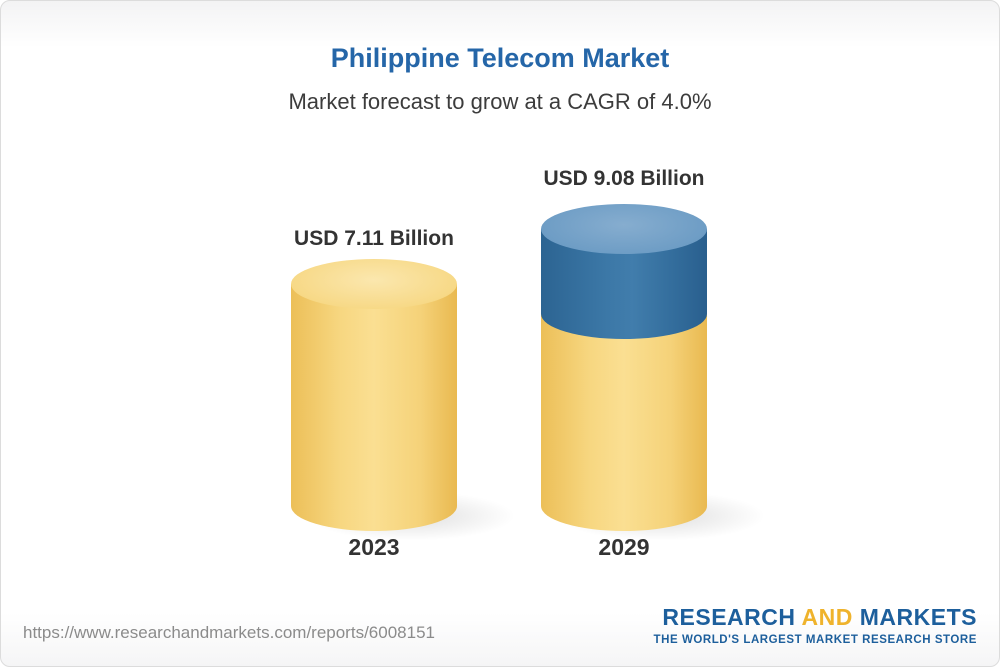 Image resolution: width=1000 pixels, height=667 pixels. What do you see at coordinates (374, 547) in the screenshot?
I see `axis-label-2023: 2023` at bounding box center [374, 547].